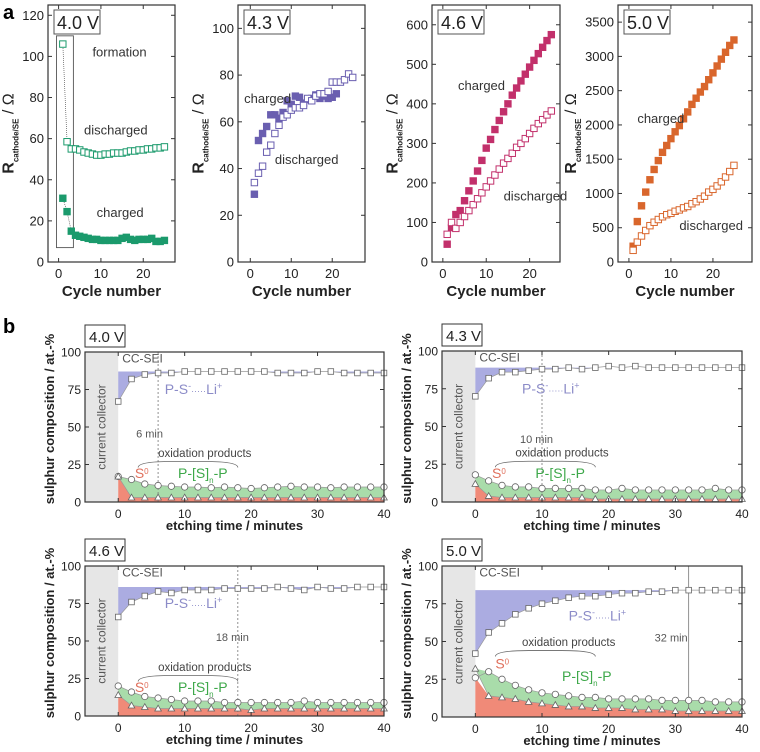  I want to click on y-tick-label: 100, so click(71, 567).